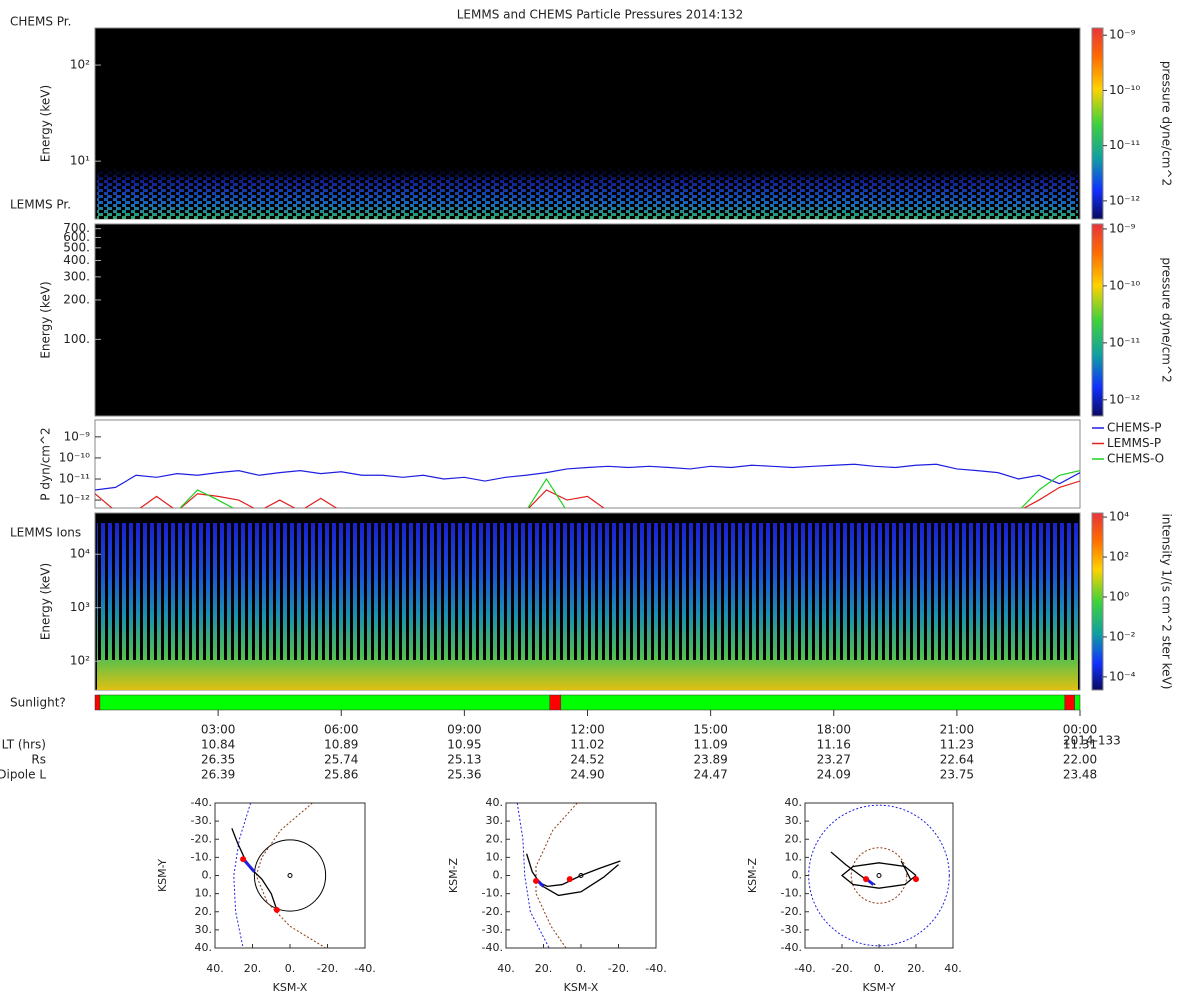 The height and width of the screenshot is (1004, 1200). Describe the element at coordinates (77, 436) in the screenshot. I see `y-tick-label: 10⁻⁹` at that location.